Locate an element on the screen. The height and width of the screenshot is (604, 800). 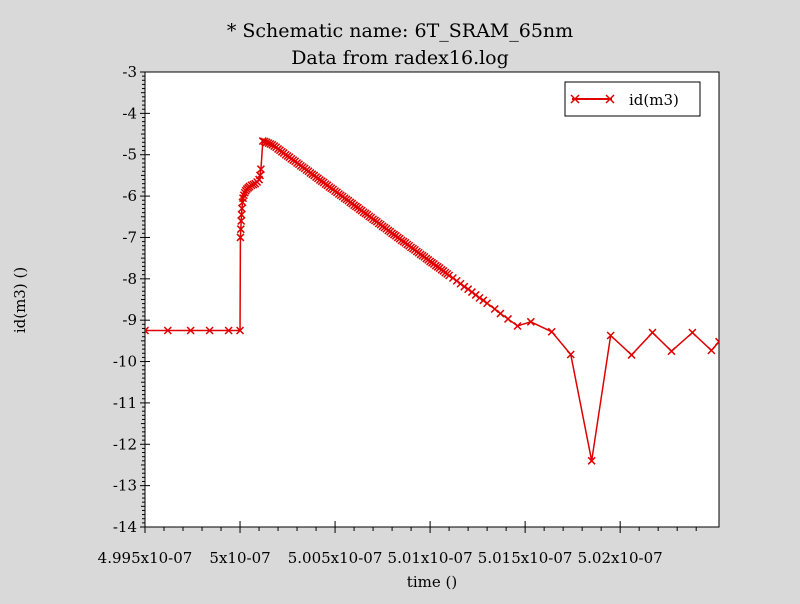
y-axis: -3 -4 -5 -6 -7 -8 -9 -10 -11 -12 -13 -14 is located at coordinates (131, 299).